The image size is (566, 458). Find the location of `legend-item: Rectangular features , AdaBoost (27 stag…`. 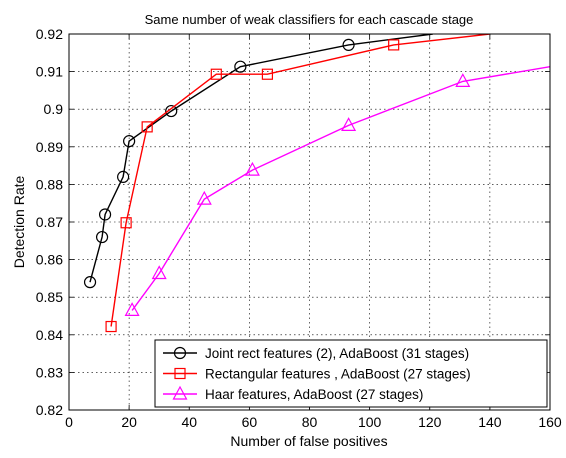

legend-item: Rectangular features , AdaBoost (27 stag… is located at coordinates (317, 374).